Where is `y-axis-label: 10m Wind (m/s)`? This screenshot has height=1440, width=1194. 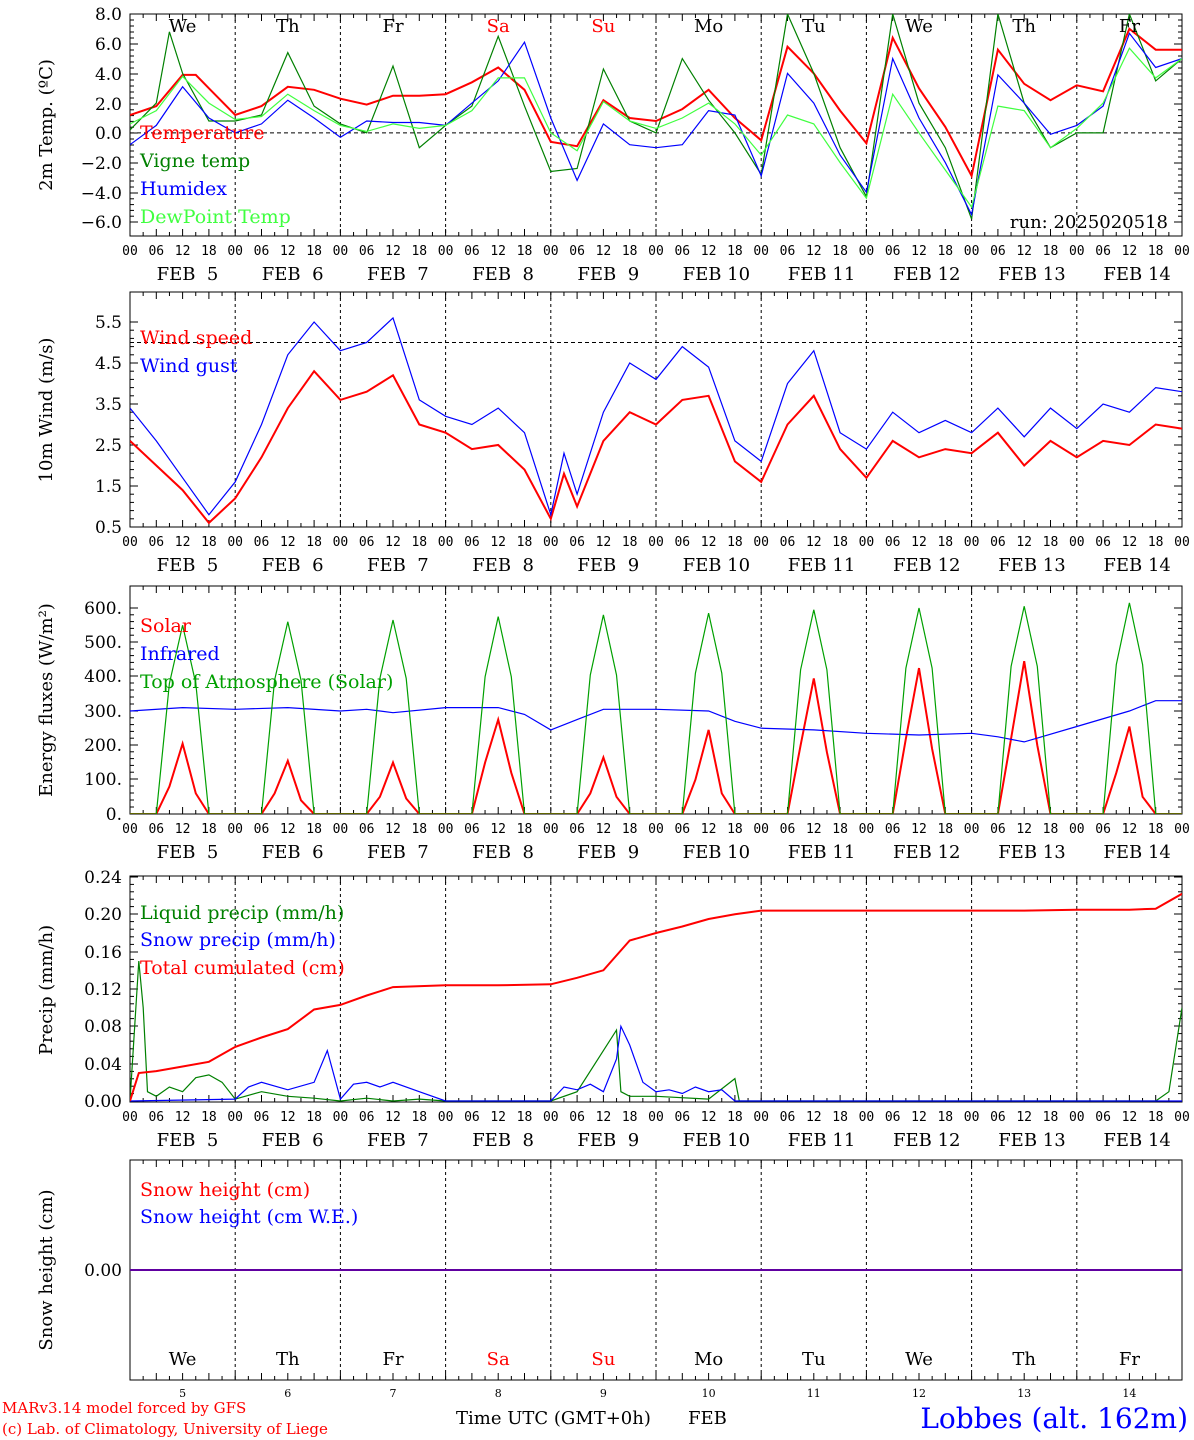
y-axis-label: 10m Wind (m/s) is located at coordinates (46, 410).